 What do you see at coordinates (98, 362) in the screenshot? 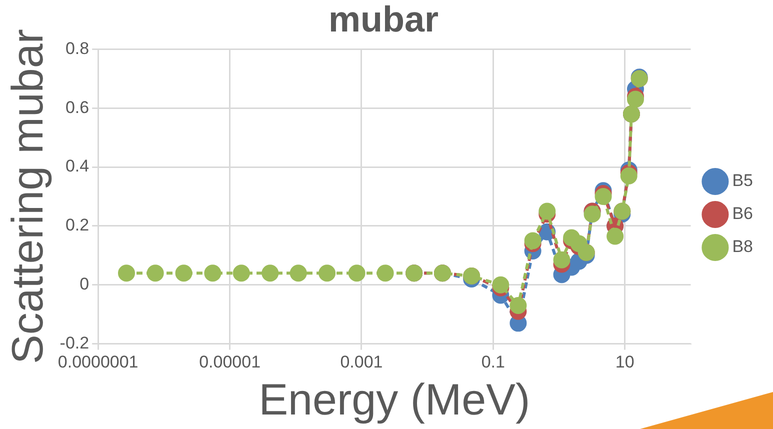
I see `x-tick-label: 0.0000001` at bounding box center [98, 362].